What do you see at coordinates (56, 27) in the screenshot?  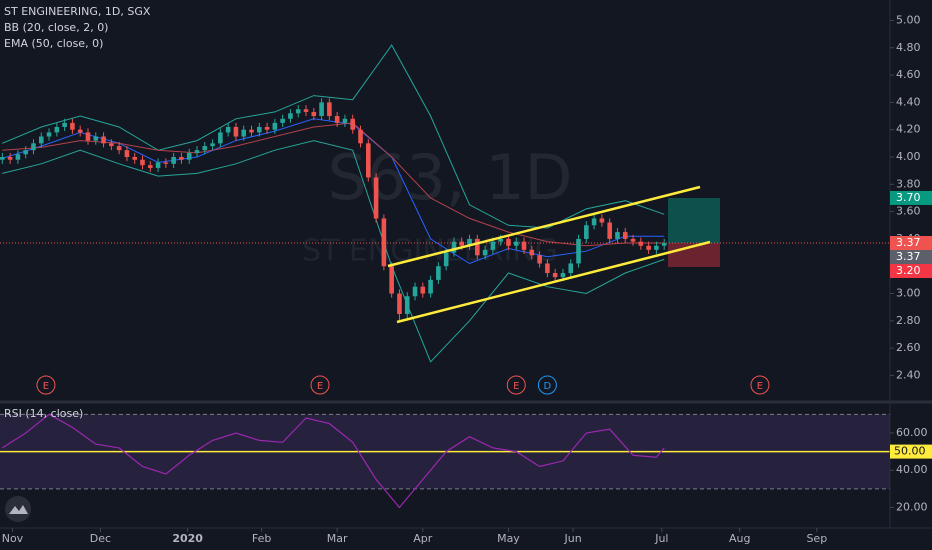 I see `indicator-label: BB (20, close, 2, 0)` at bounding box center [56, 27].